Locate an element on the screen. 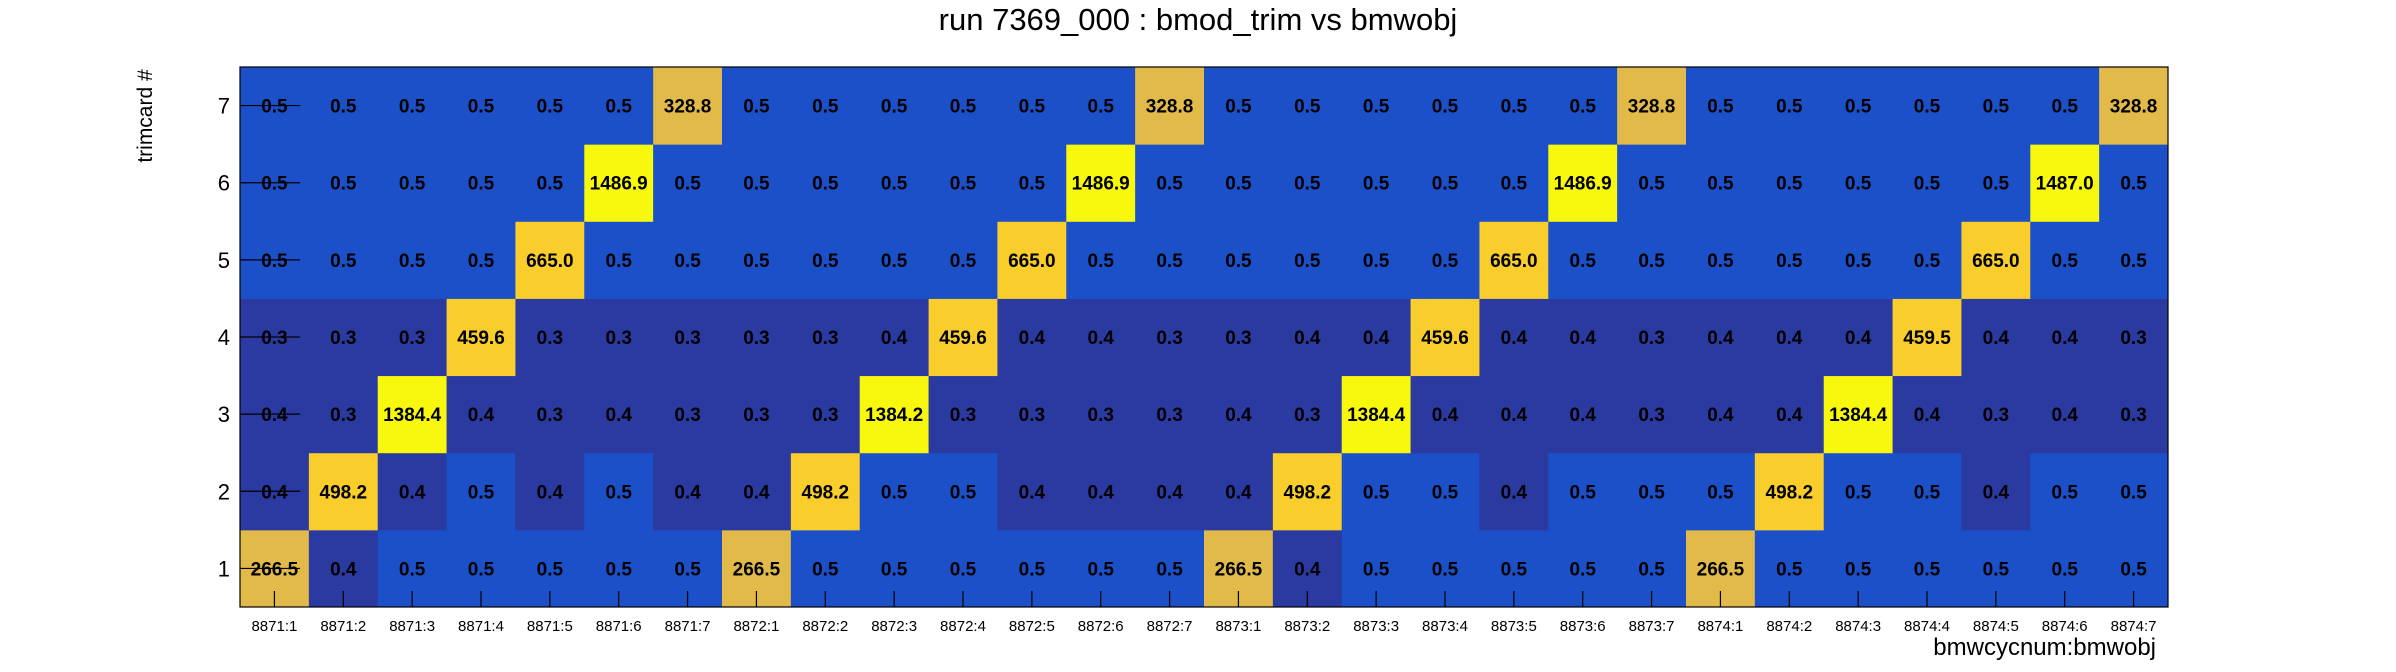 The width and height of the screenshot is (2396, 672). heatmap-cell-label: 1487.0 is located at coordinates (2065, 184).